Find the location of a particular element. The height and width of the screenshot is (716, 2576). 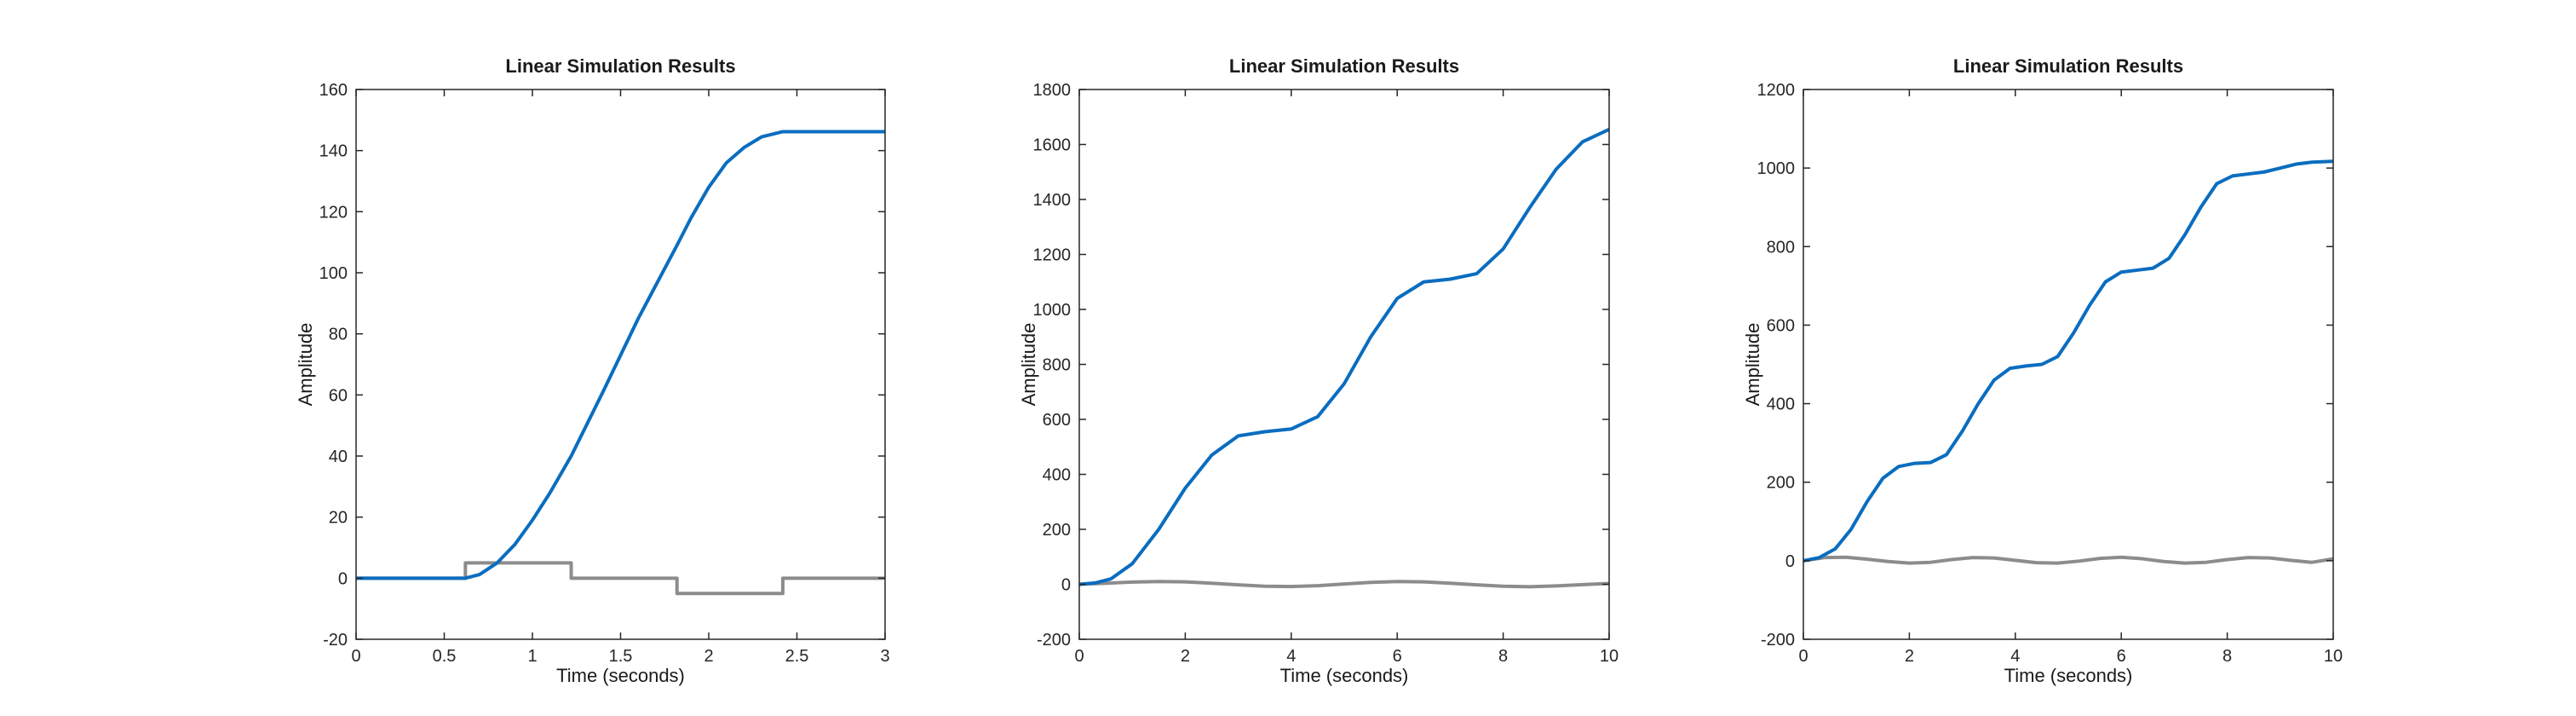

y-tick-label: 20 is located at coordinates (339, 518).